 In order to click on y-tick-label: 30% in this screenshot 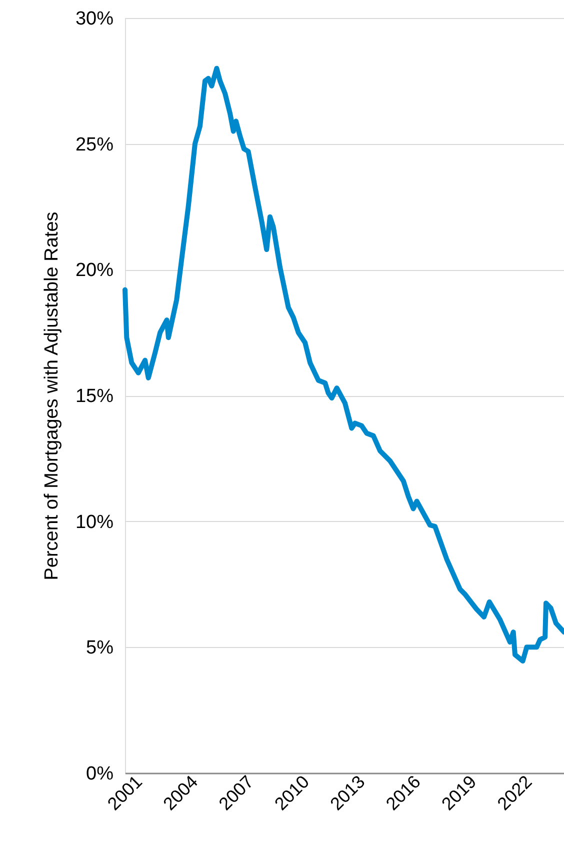, I will do `click(94, 19)`.